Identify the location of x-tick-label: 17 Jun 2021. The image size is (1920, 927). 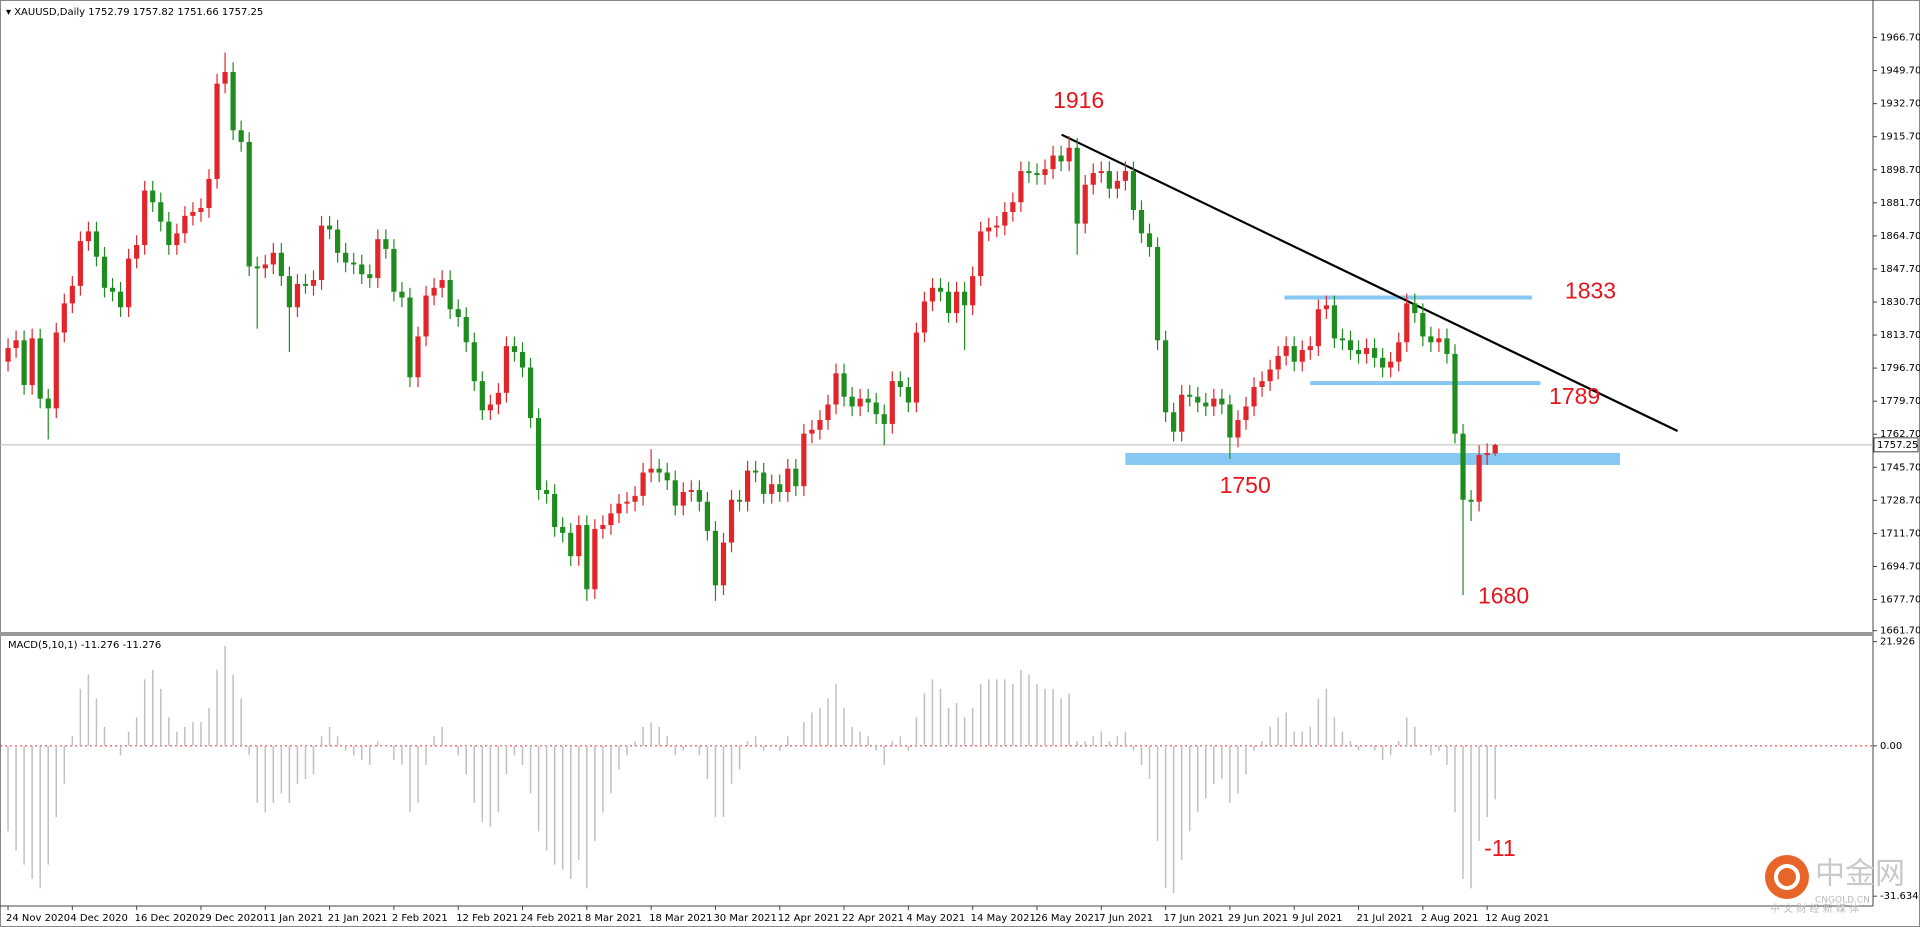
(1194, 918).